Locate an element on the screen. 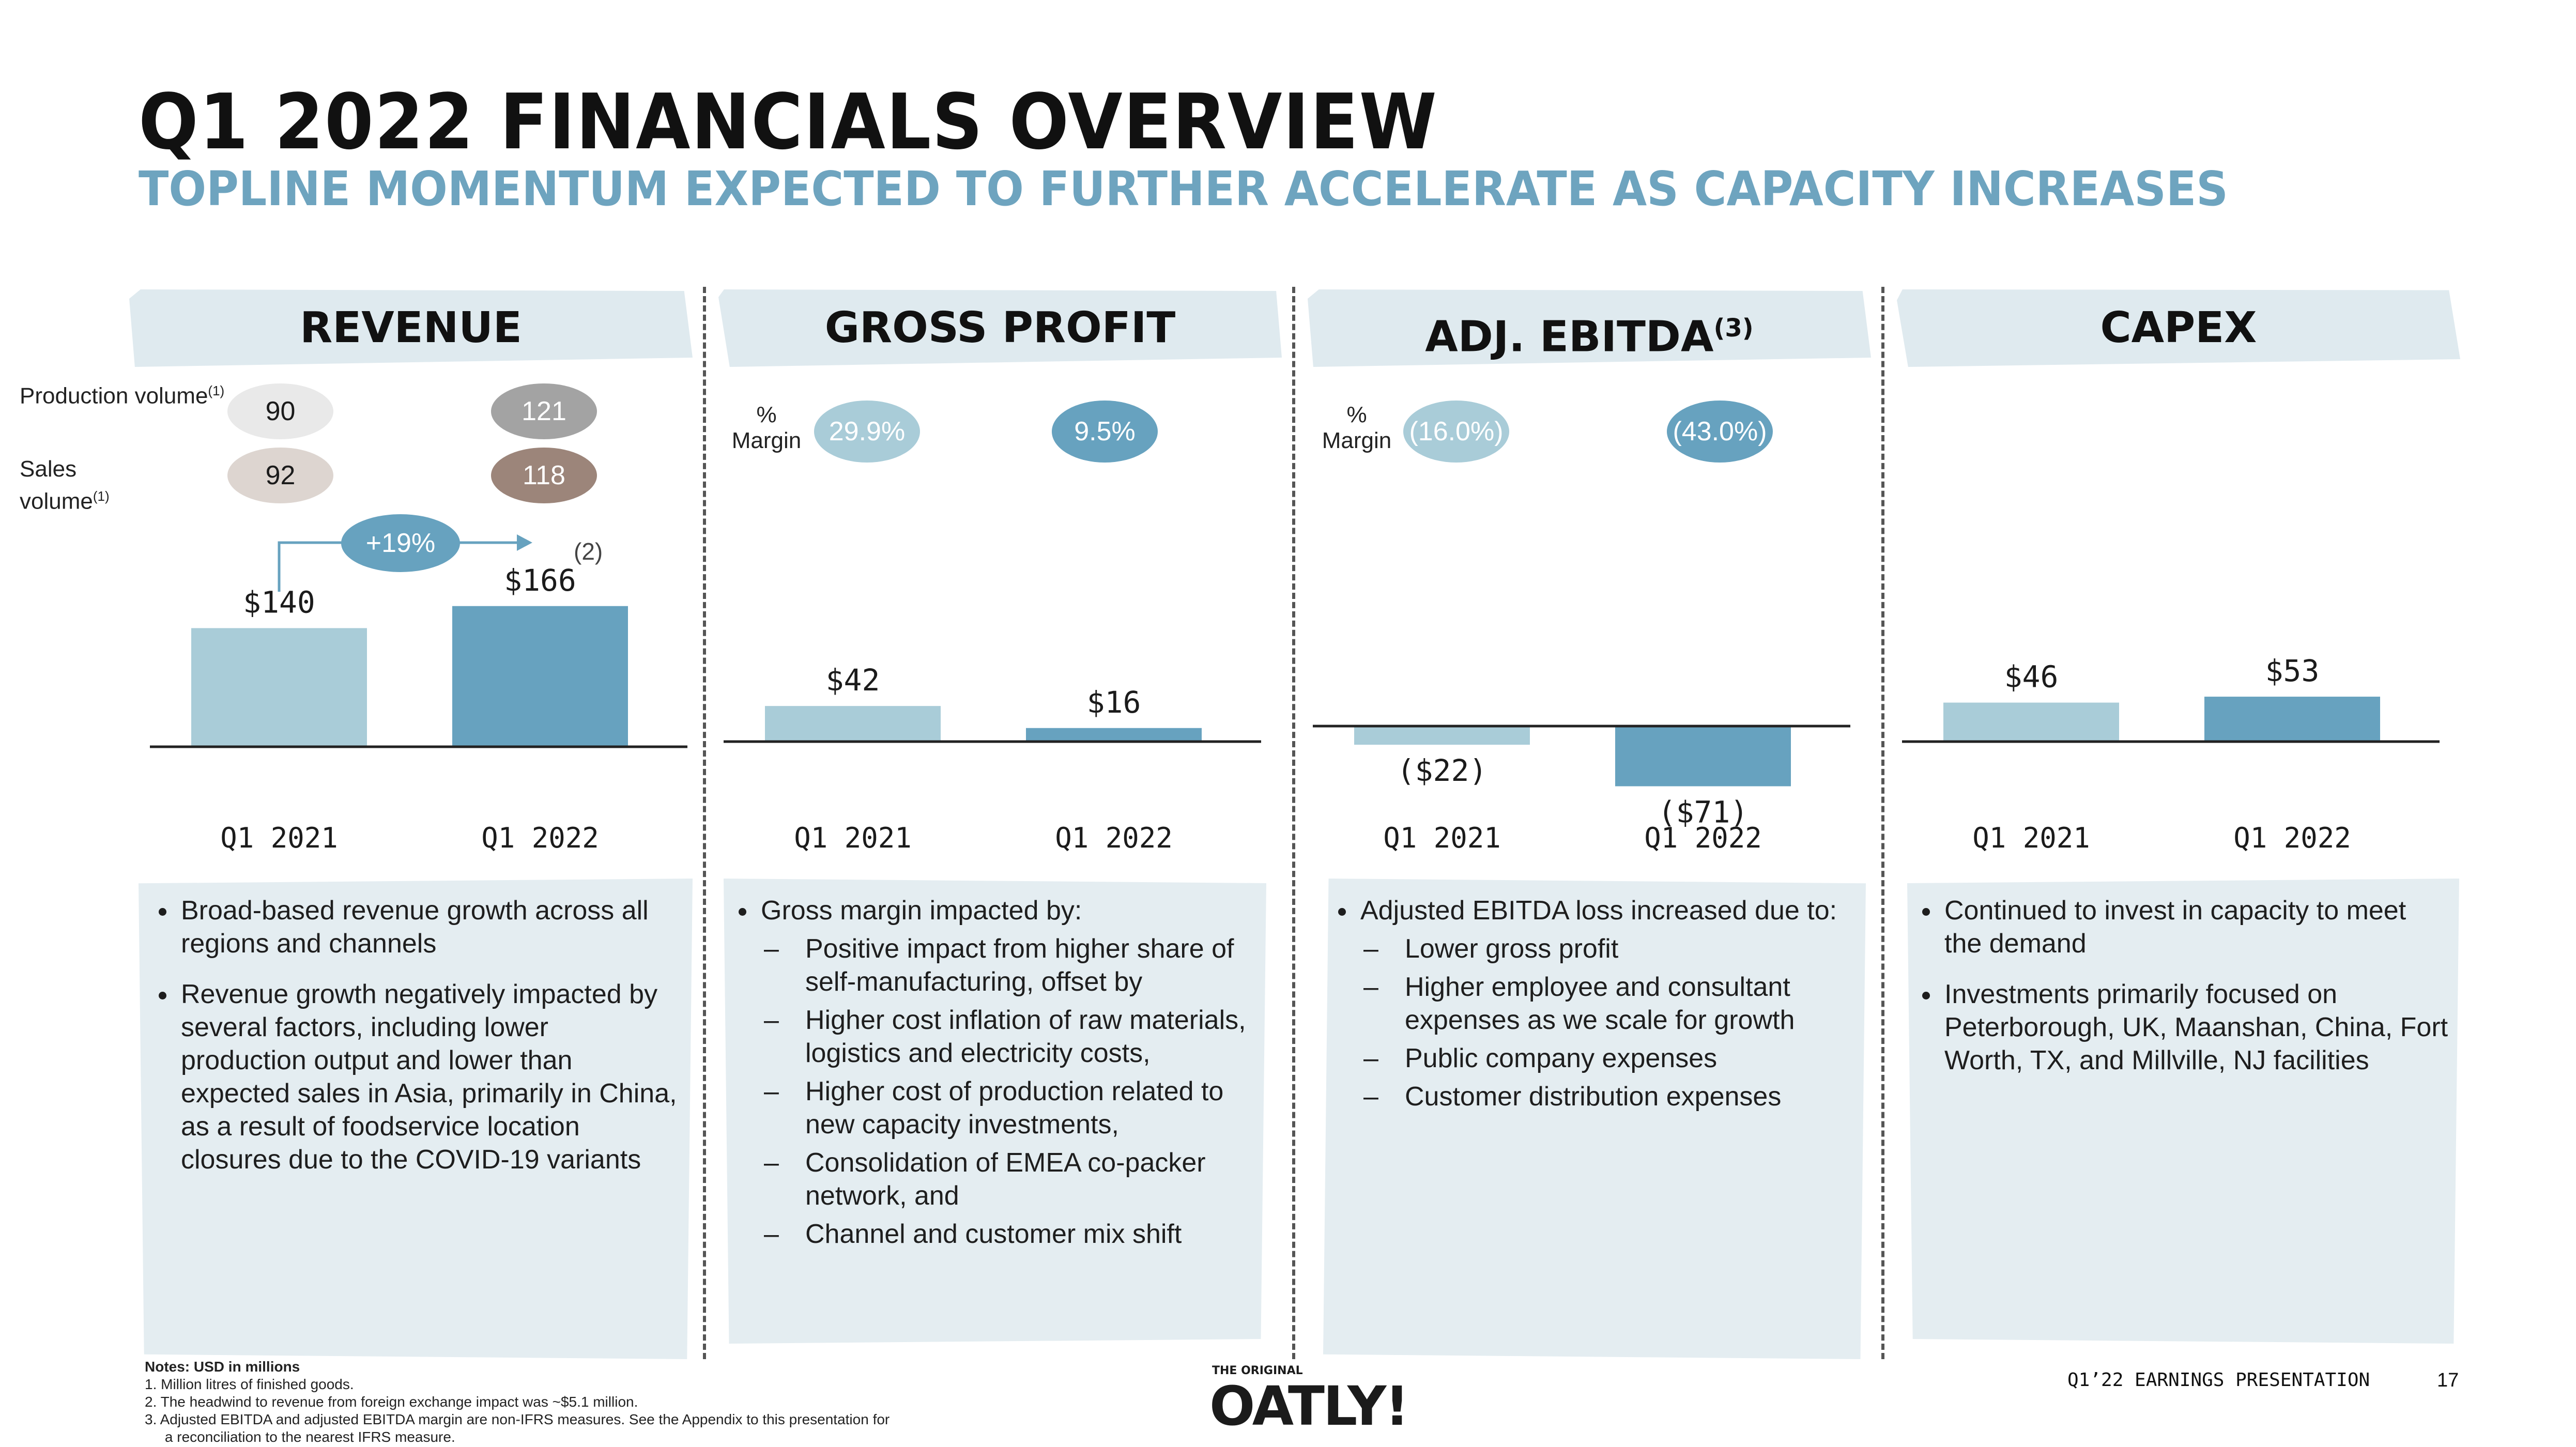  value-label: ($22) is located at coordinates (1442, 770).